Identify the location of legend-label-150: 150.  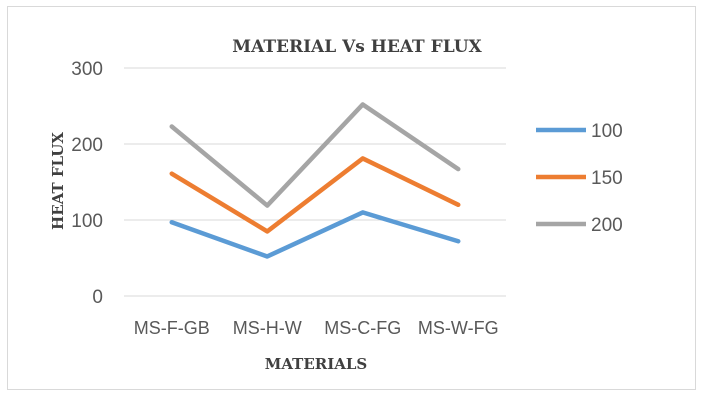
(607, 178).